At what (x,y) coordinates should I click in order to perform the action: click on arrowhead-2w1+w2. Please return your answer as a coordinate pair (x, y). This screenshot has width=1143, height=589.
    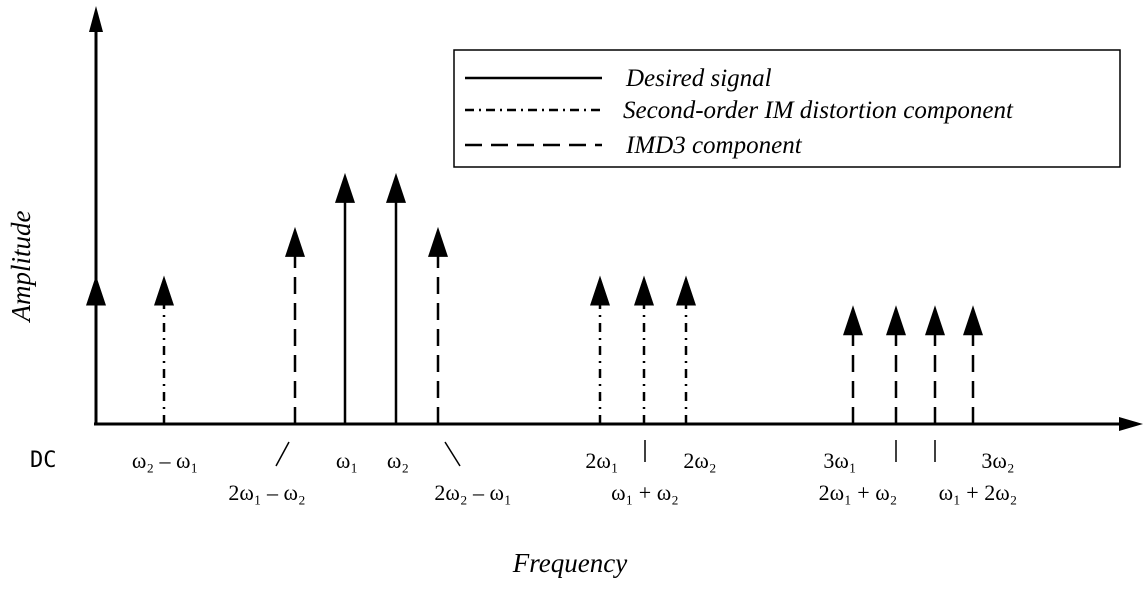
    Looking at the image, I should click on (896, 320).